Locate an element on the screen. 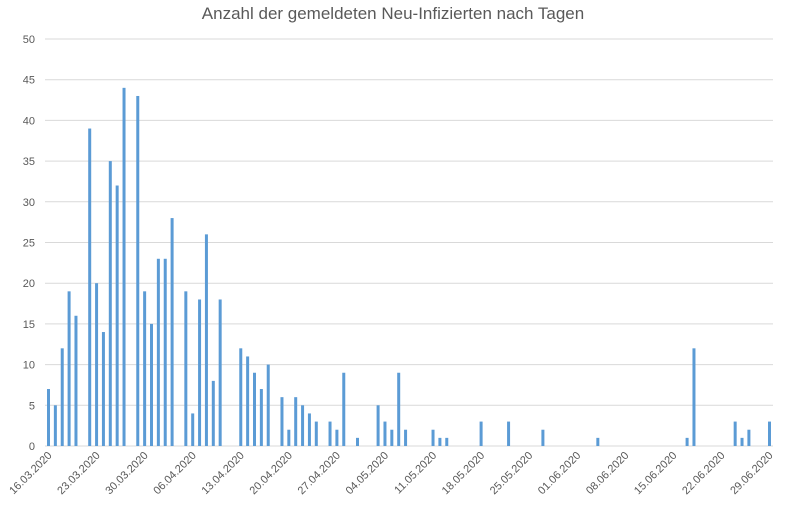 This screenshot has width=786, height=531. x-tick-label: 20.04.2020 is located at coordinates (271, 473).